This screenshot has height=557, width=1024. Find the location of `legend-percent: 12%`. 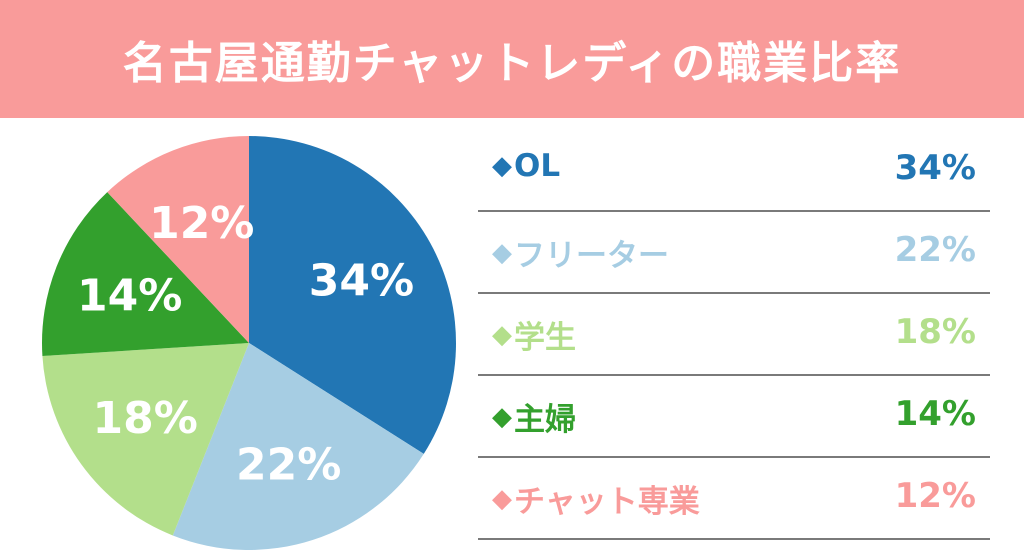

legend-percent: 12% is located at coordinates (935, 496).